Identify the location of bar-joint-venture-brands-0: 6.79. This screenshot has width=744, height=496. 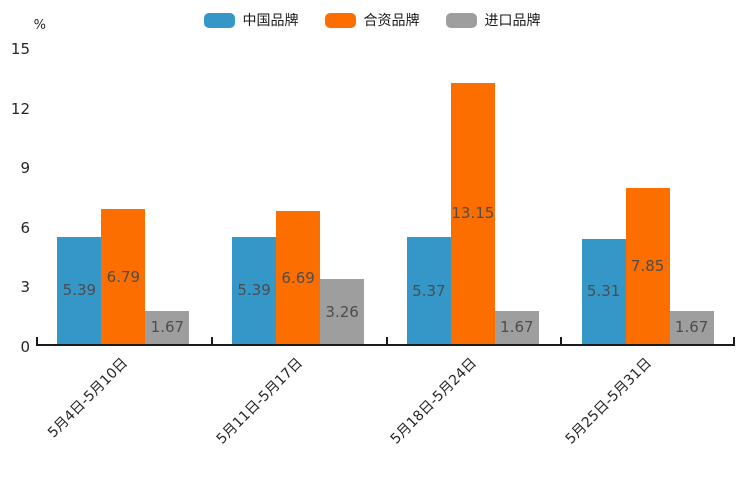
(123, 276).